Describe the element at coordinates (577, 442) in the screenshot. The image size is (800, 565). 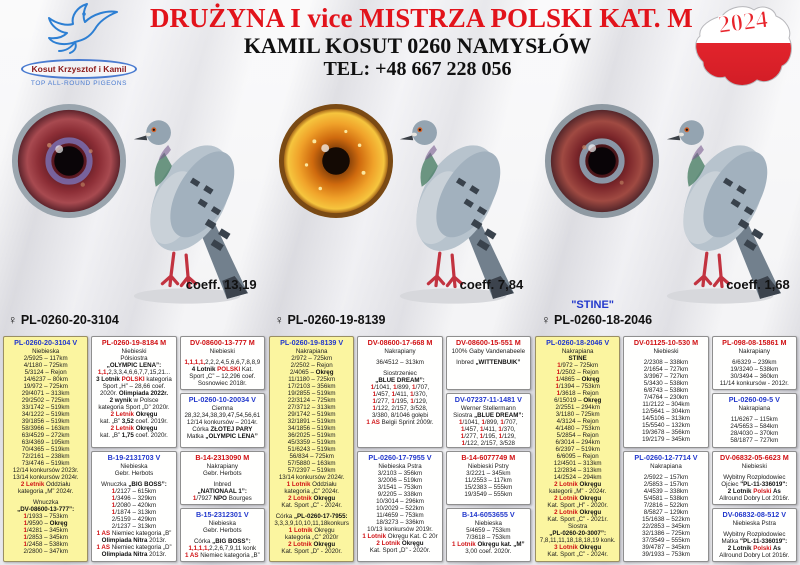
I see `pedigree-line: 6/3014 – 294km` at that location.